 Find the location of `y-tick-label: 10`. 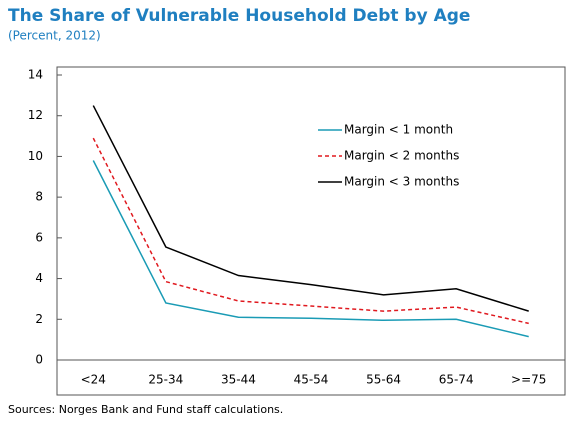

y-tick-label: 10 is located at coordinates (35, 156).